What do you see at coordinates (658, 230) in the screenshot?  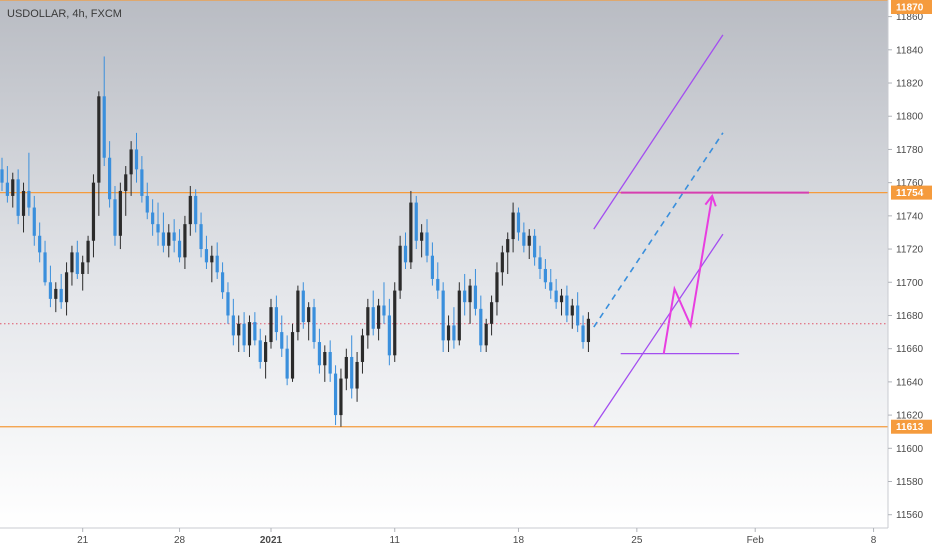 I see `channel-mid-dashed-line` at bounding box center [658, 230].